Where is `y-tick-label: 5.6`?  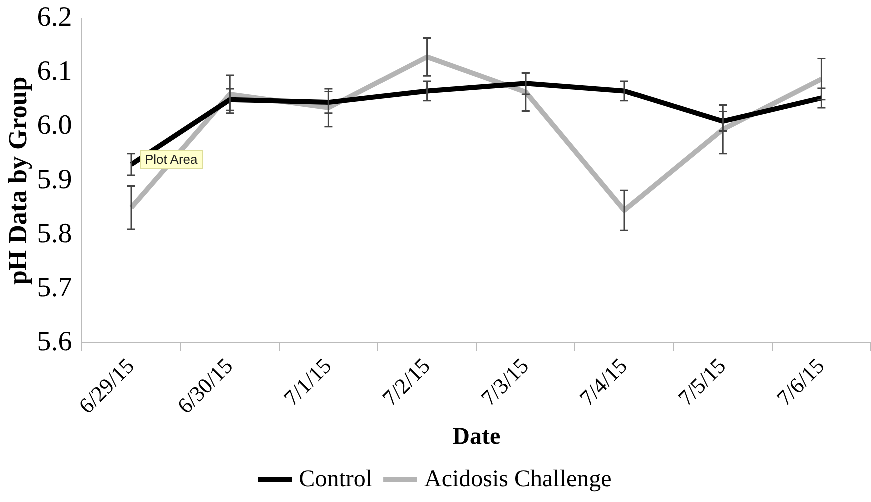 y-tick-label: 5.6 is located at coordinates (54, 342).